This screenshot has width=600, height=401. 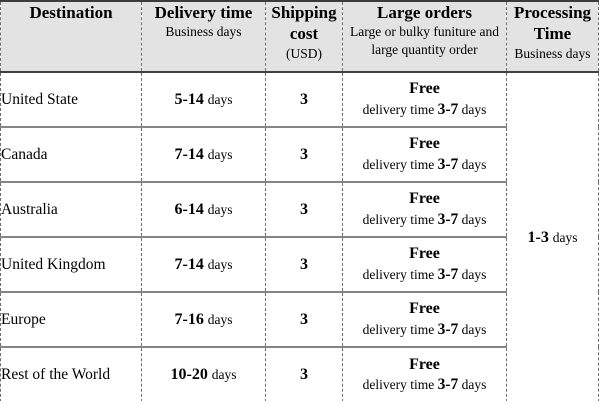 What do you see at coordinates (304, 53) in the screenshot?
I see `header-shipping-subtitle: (USD)` at bounding box center [304, 53].